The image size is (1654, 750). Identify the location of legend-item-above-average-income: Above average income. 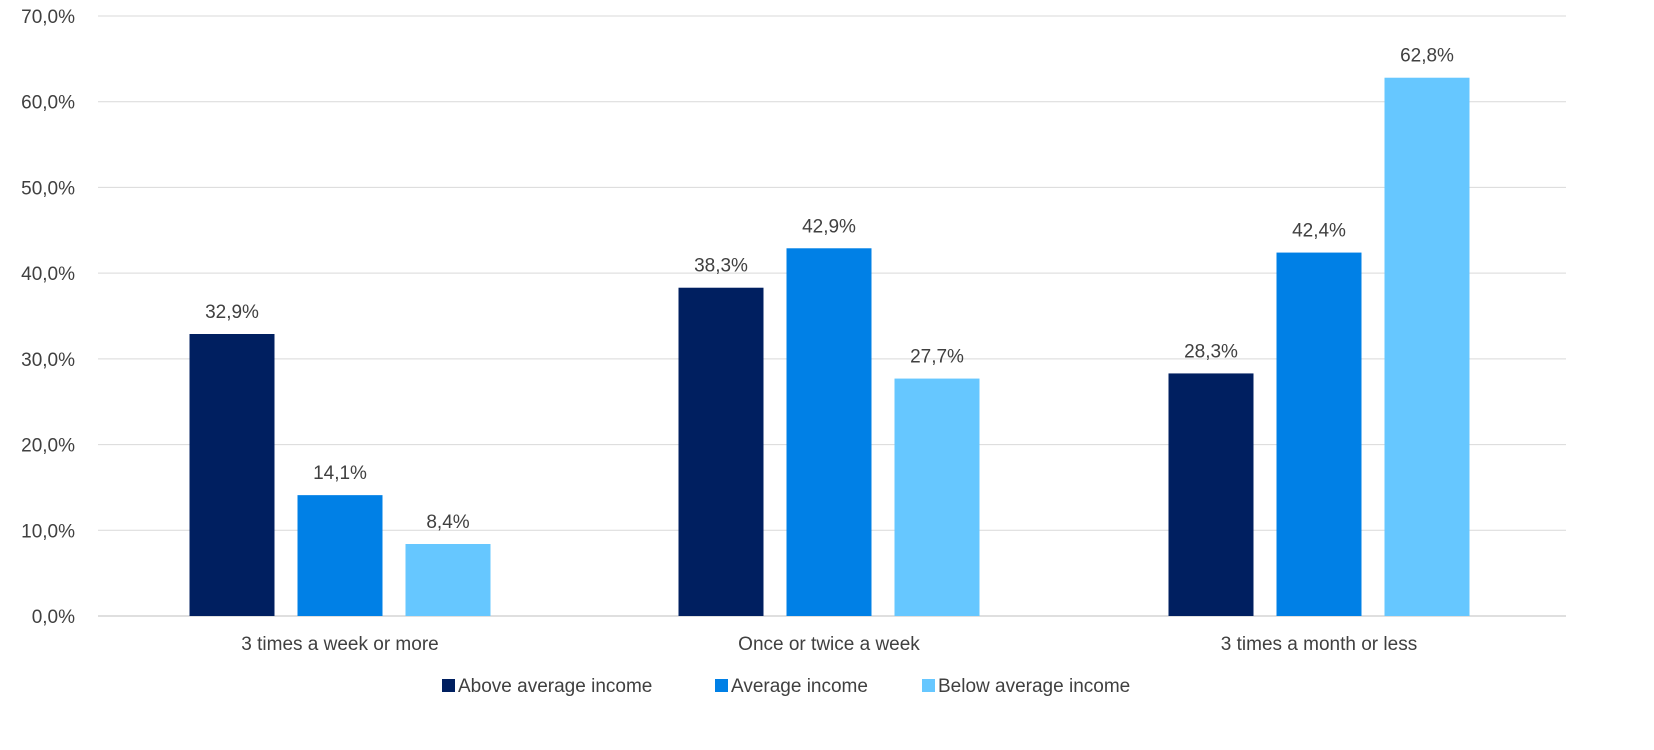
(547, 686).